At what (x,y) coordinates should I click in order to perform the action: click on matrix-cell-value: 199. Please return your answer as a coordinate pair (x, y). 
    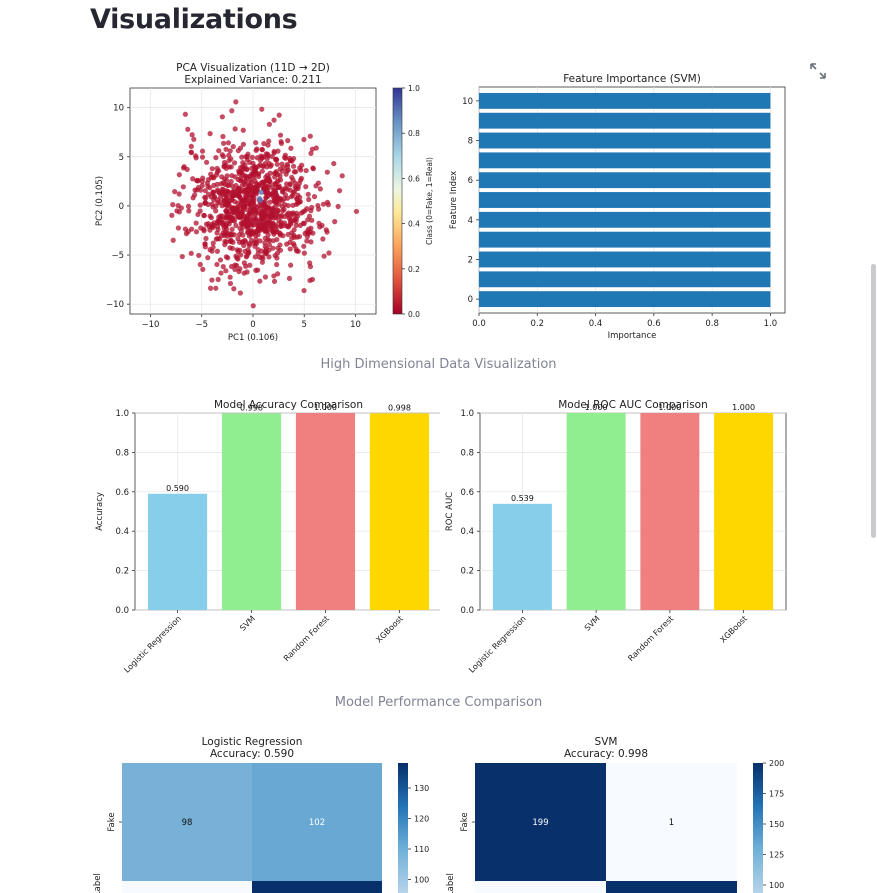
    Looking at the image, I should click on (540, 823).